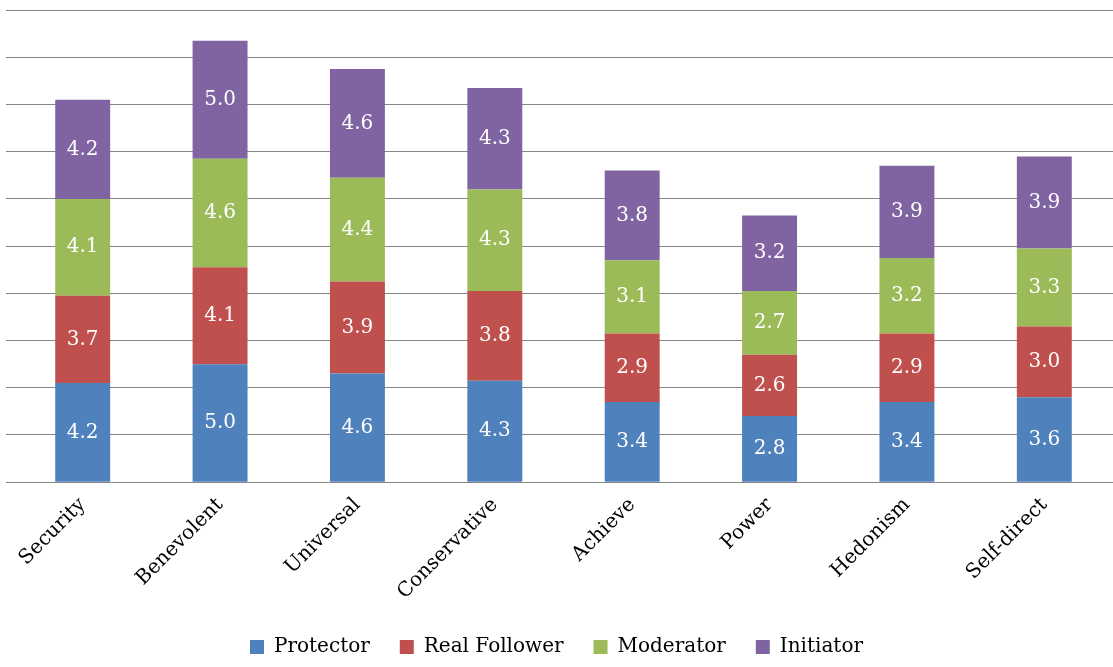 The image size is (1113, 667). I want to click on data-label: 3.3, so click(1044, 285).